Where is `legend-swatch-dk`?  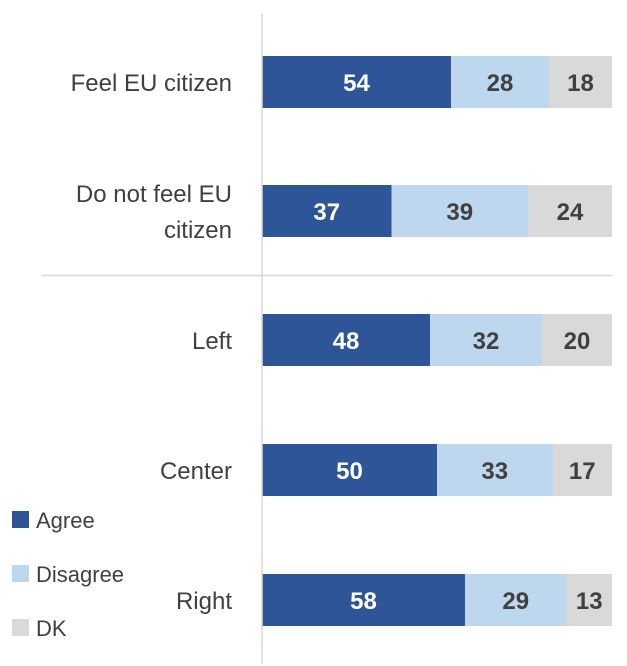 legend-swatch-dk is located at coordinates (20, 627).